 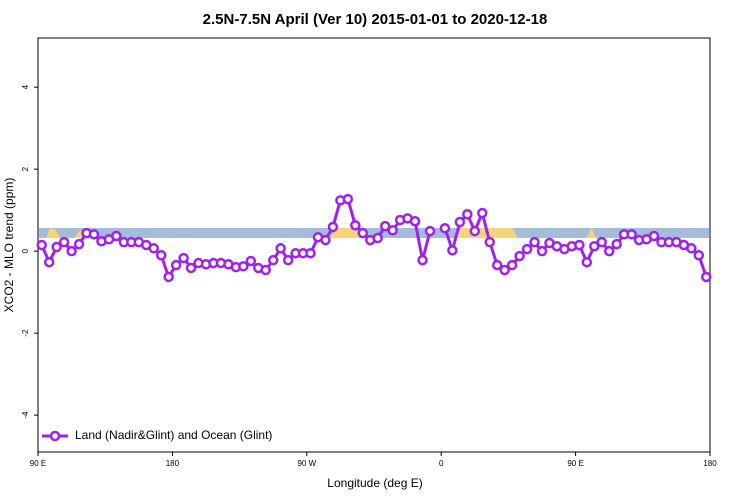 What do you see at coordinates (306, 463) in the screenshot?
I see `x-tick-label: 90 W` at bounding box center [306, 463].